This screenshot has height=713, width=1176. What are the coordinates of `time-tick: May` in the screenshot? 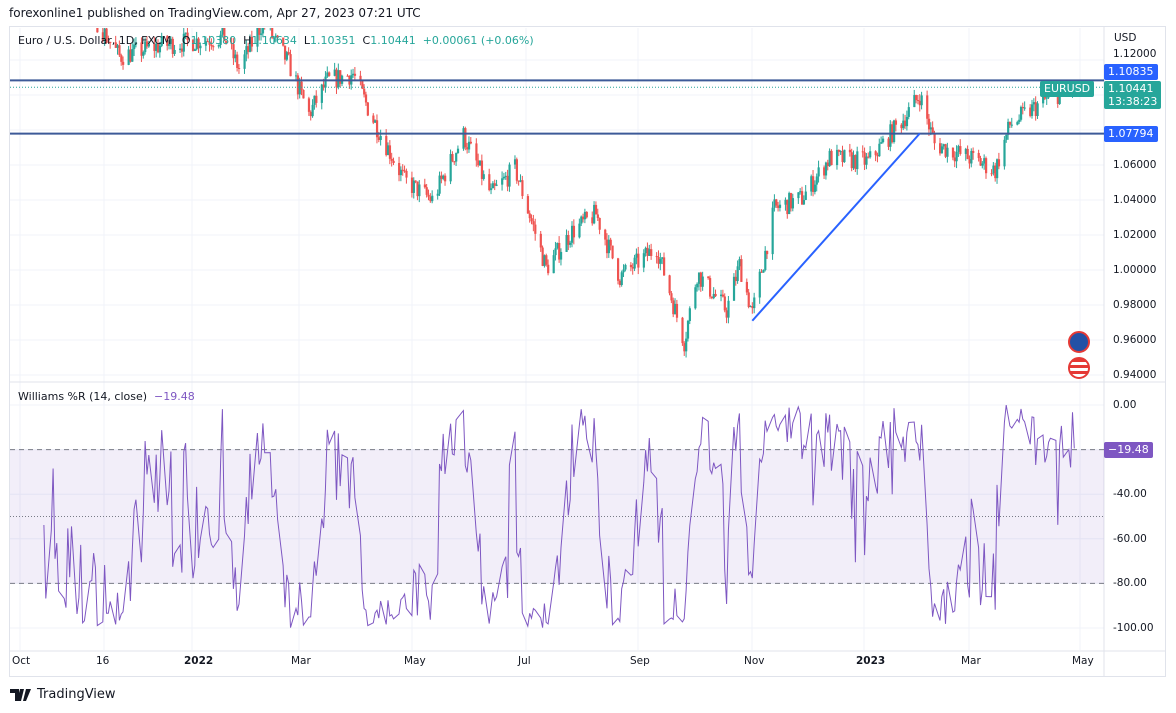 It's located at (415, 661).